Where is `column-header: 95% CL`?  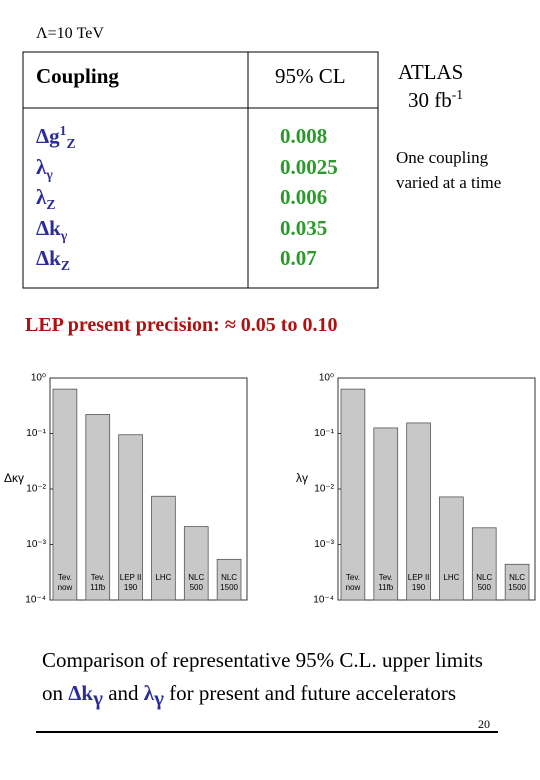 column-header: 95% CL is located at coordinates (310, 76).